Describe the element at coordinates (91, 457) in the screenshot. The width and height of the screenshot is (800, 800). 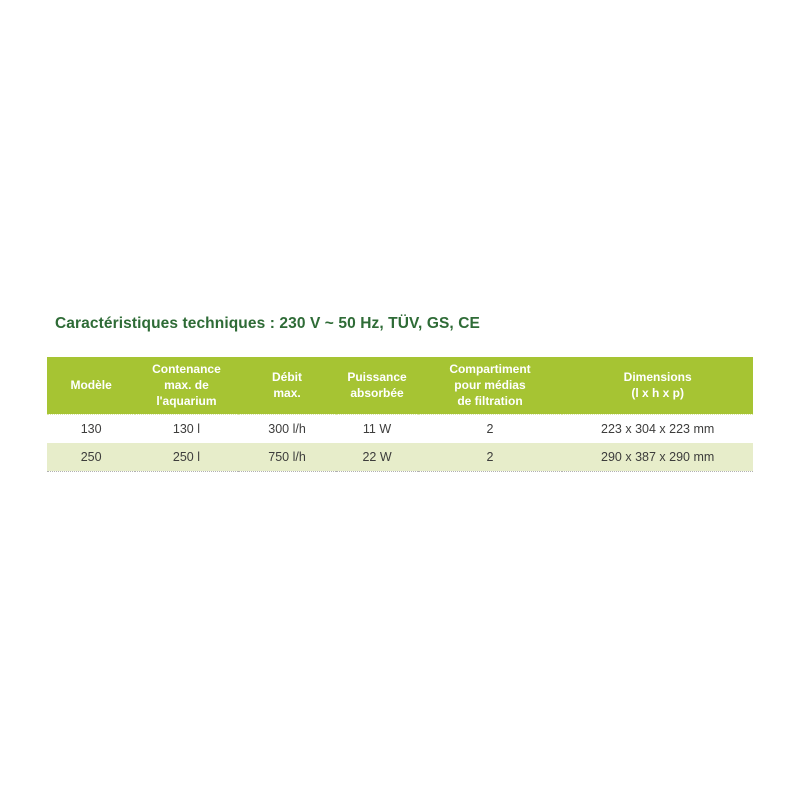
I see `cell-model: 250` at that location.